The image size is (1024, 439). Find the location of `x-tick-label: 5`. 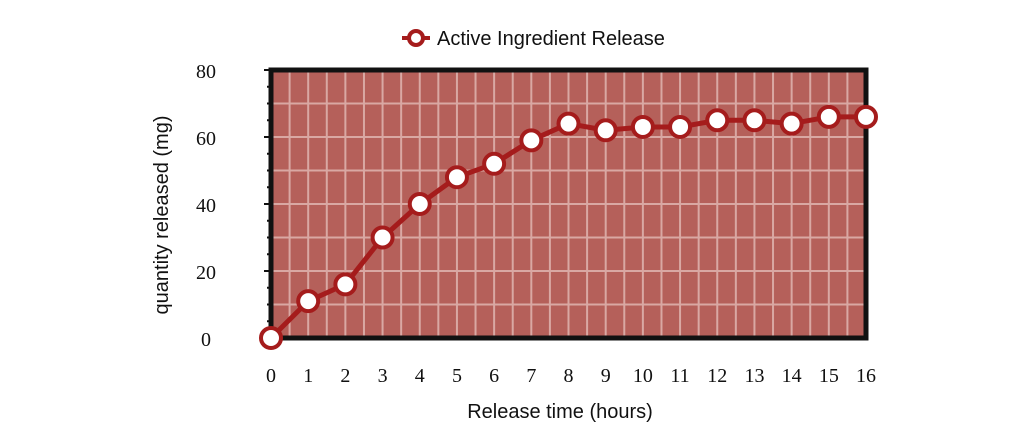

x-tick-label: 5 is located at coordinates (457, 376).